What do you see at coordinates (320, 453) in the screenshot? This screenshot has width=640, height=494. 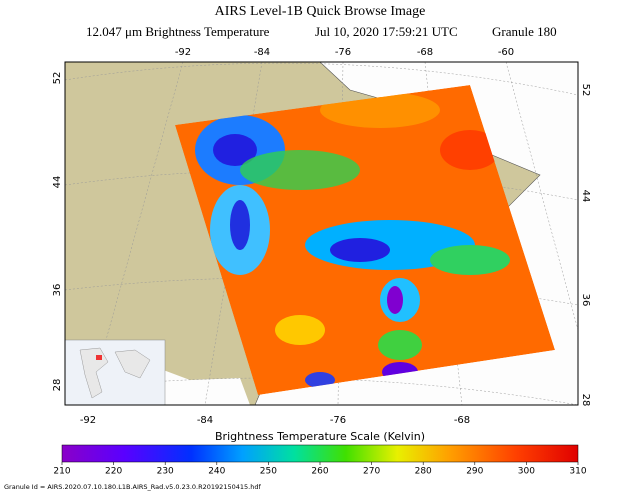 I see `colorbar` at bounding box center [320, 453].